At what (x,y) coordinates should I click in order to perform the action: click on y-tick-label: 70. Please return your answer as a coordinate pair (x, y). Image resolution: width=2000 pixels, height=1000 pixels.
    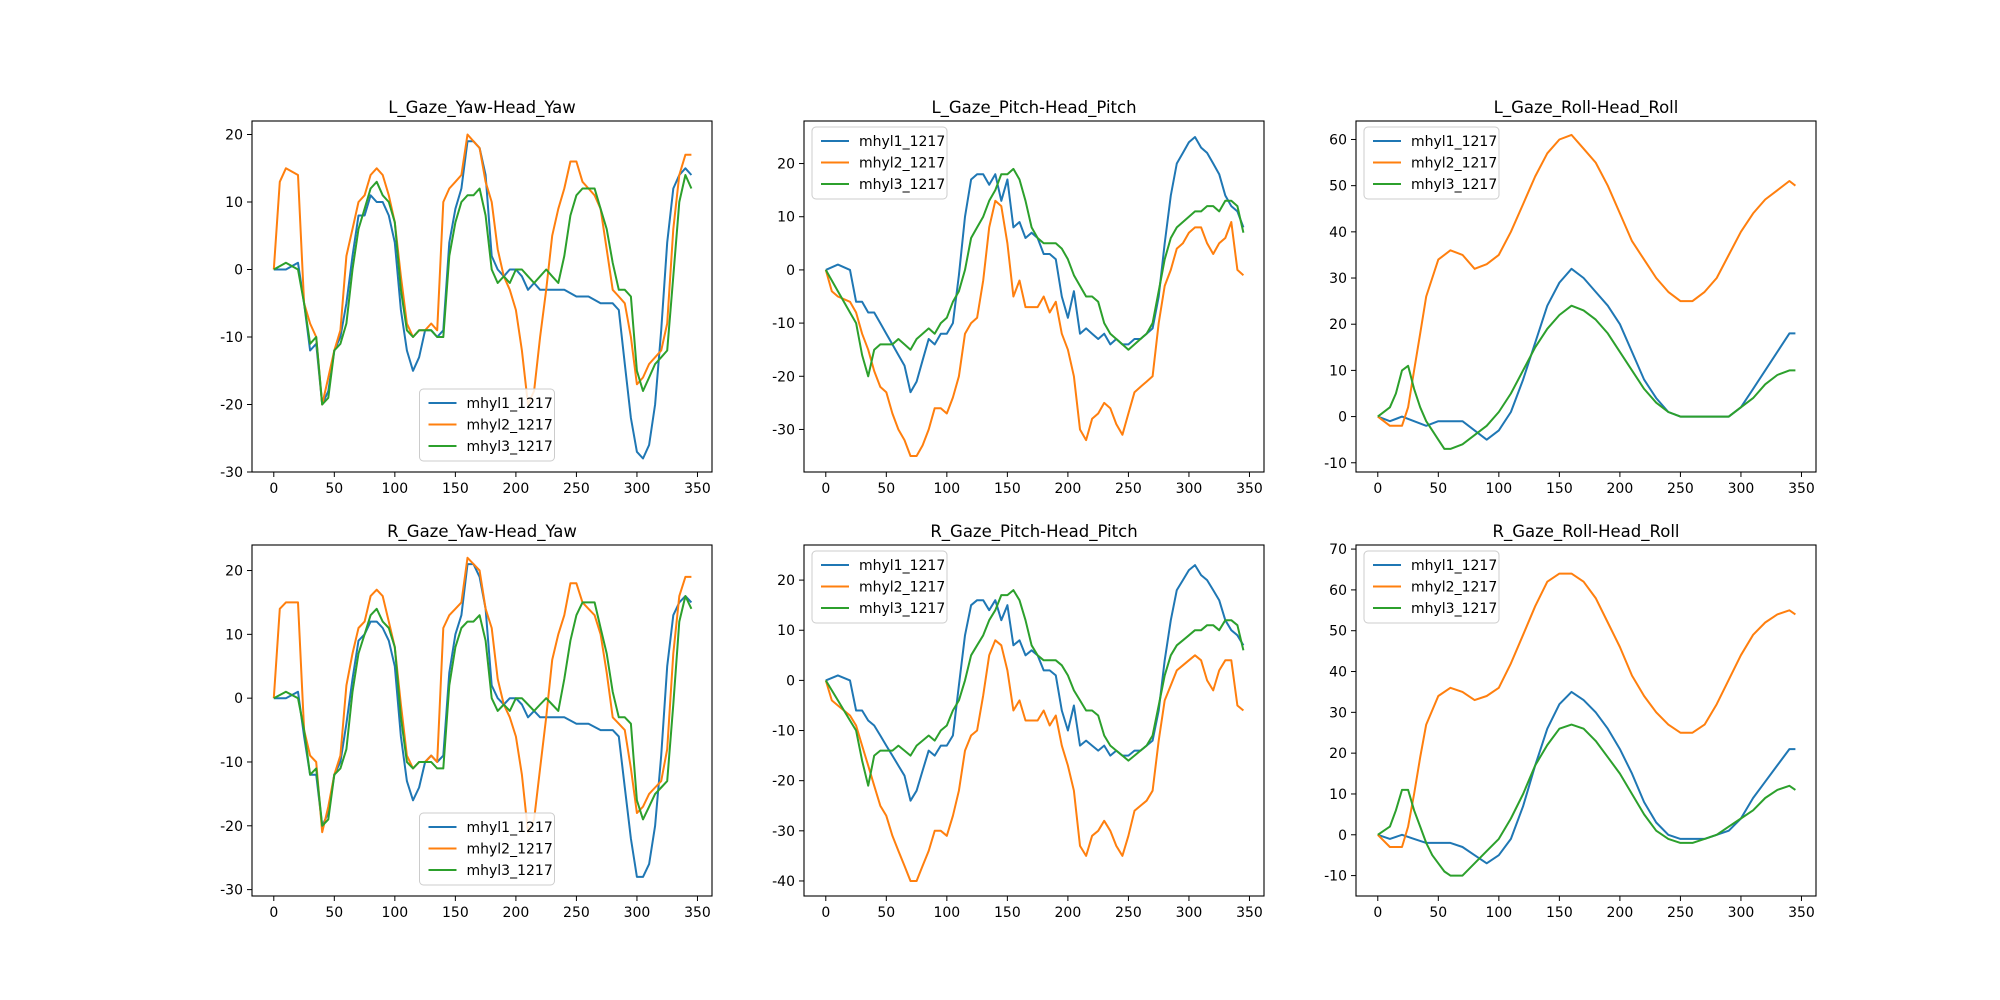
    Looking at the image, I should click on (1338, 550).